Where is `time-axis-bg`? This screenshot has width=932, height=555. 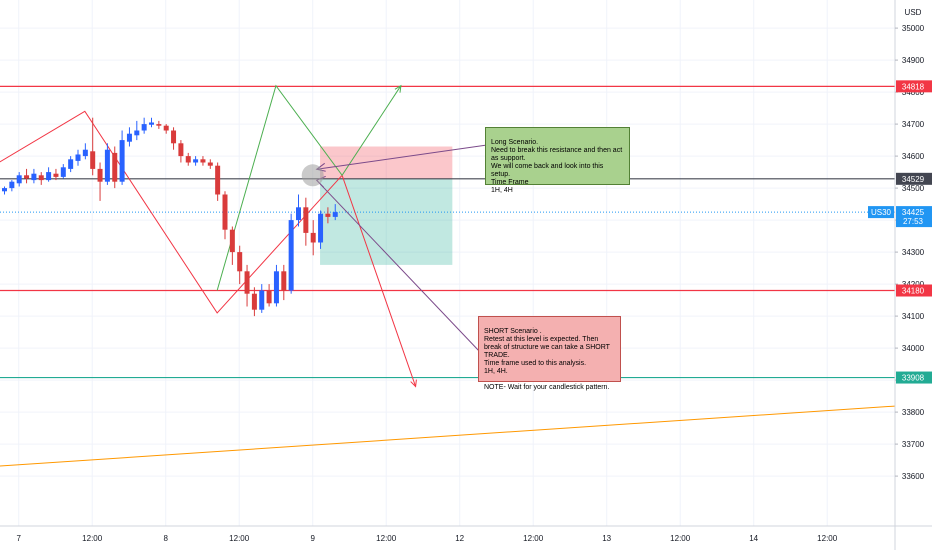 time-axis-bg is located at coordinates (466, 538).